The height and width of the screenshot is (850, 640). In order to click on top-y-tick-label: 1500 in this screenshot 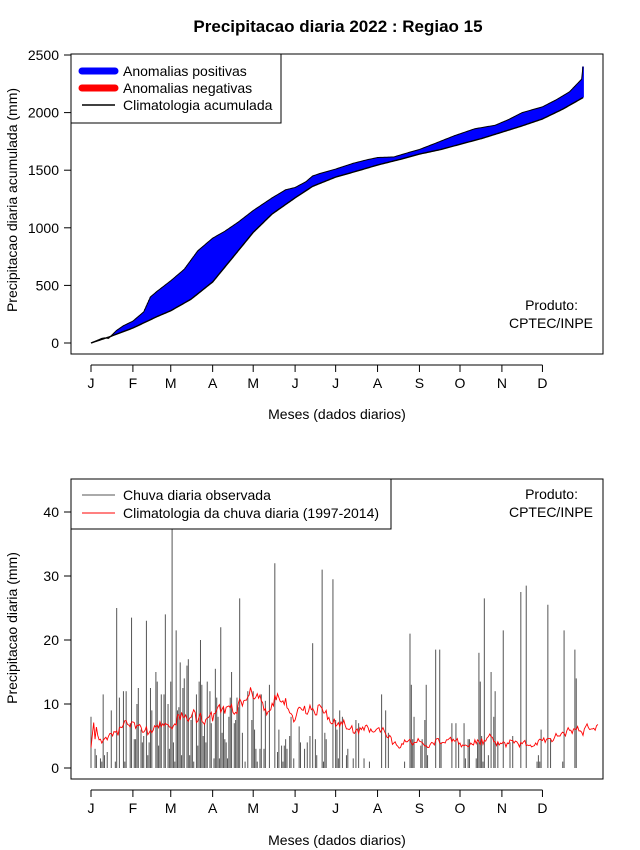, I will do `click(43, 170)`.